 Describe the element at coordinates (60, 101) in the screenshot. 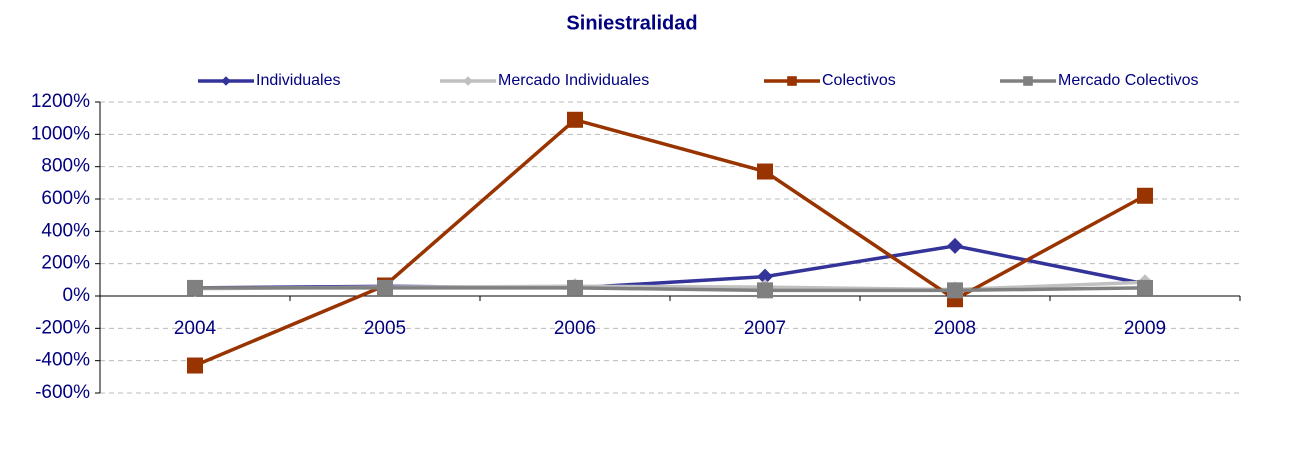

I see `y-tick-label: 1200%` at that location.